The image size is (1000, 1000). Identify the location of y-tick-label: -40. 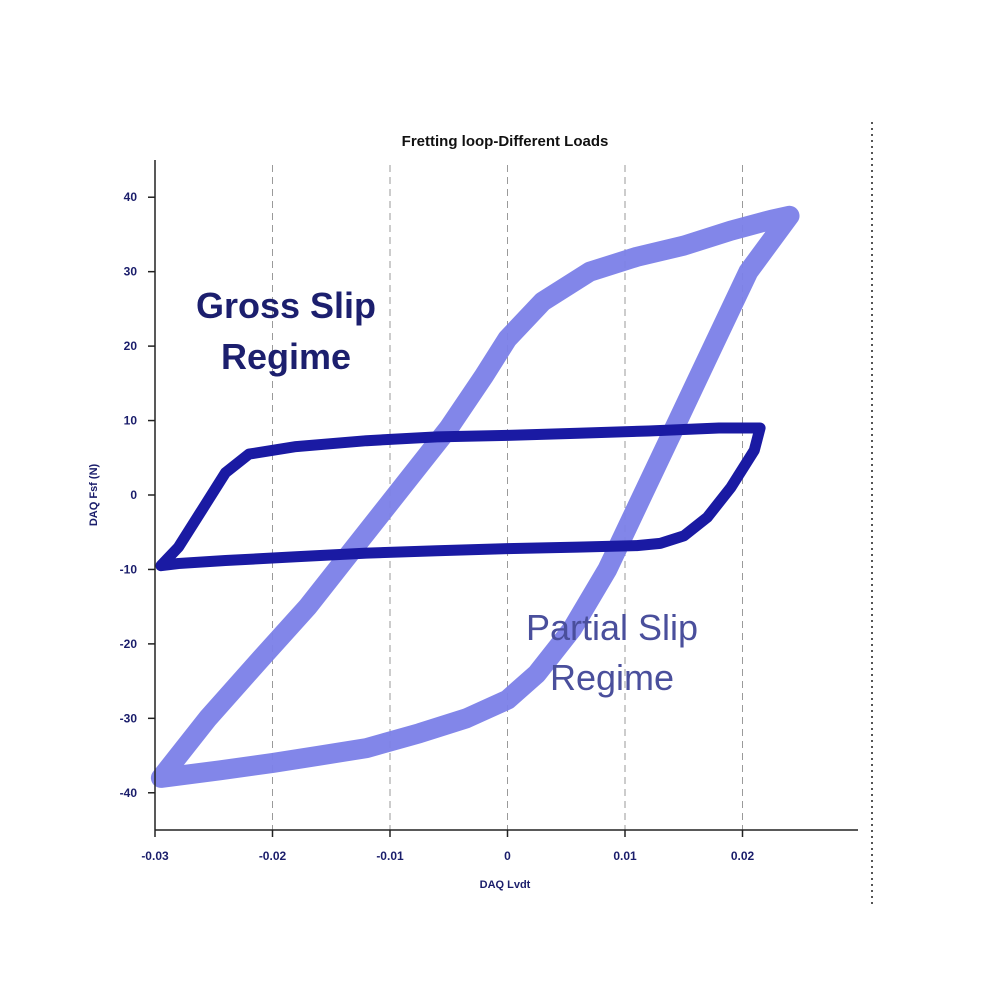
(129, 793).